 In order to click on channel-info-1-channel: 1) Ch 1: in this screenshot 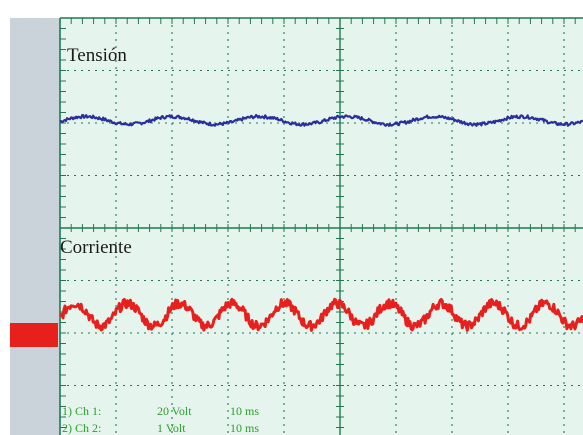, I will do `click(81, 411)`.